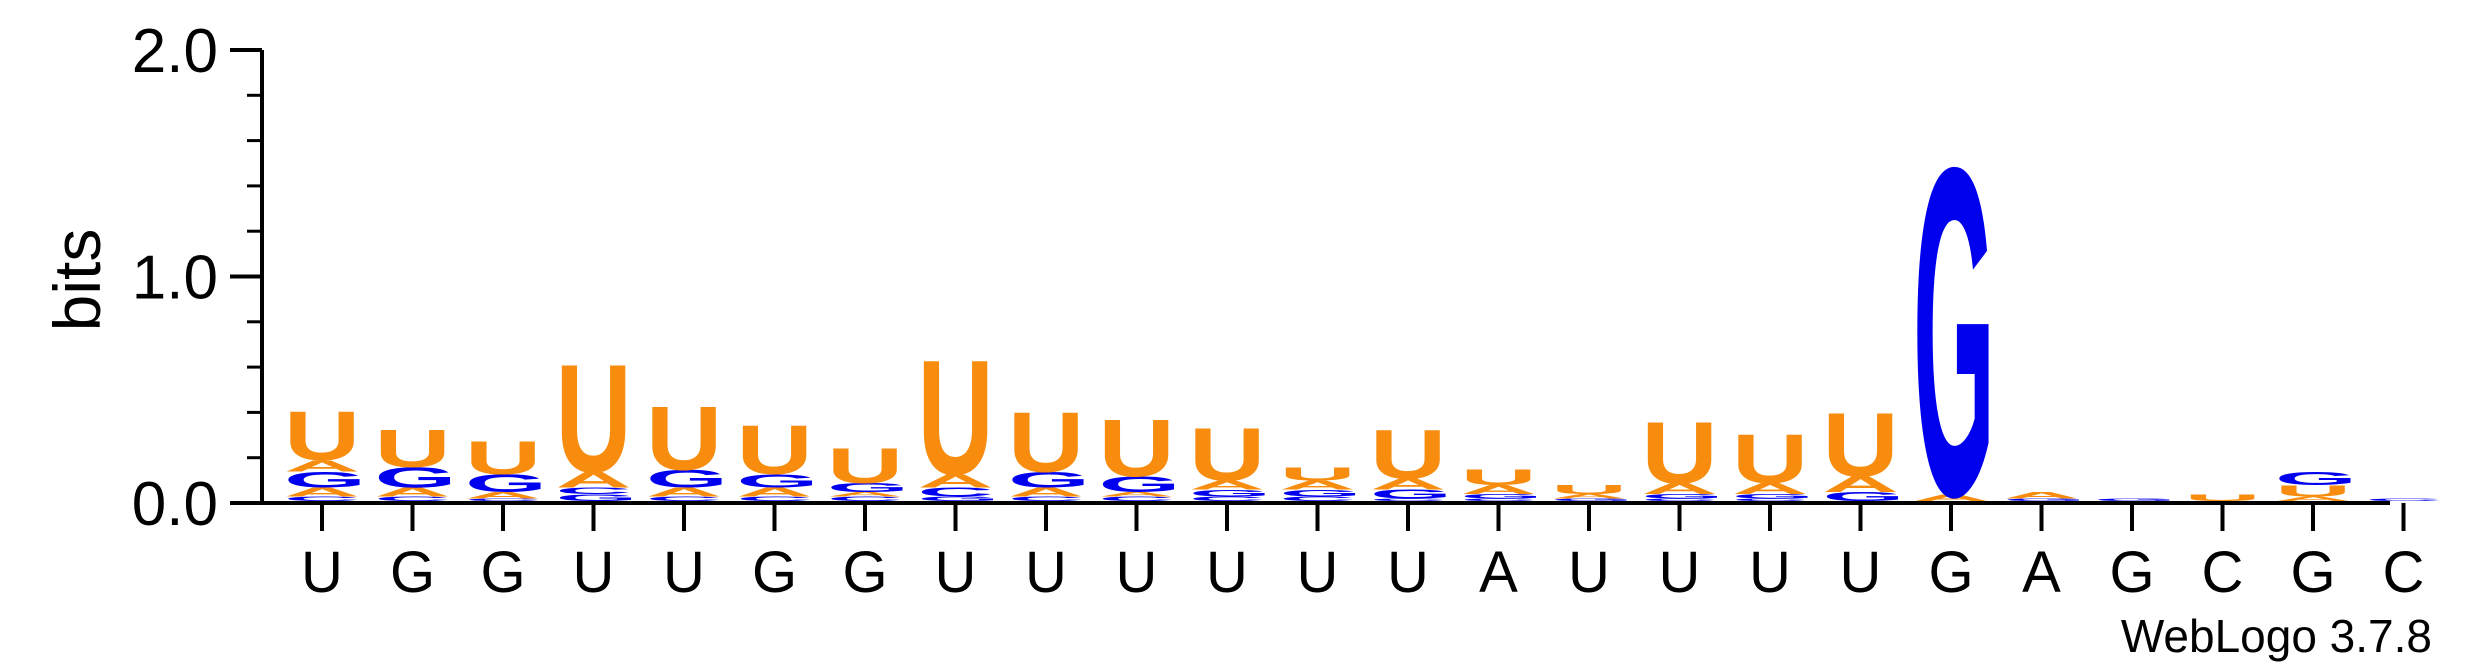 The image size is (2475, 667). I want to click on y-axis-ticks: 0.0 1.0 2.0, so click(197, 278).